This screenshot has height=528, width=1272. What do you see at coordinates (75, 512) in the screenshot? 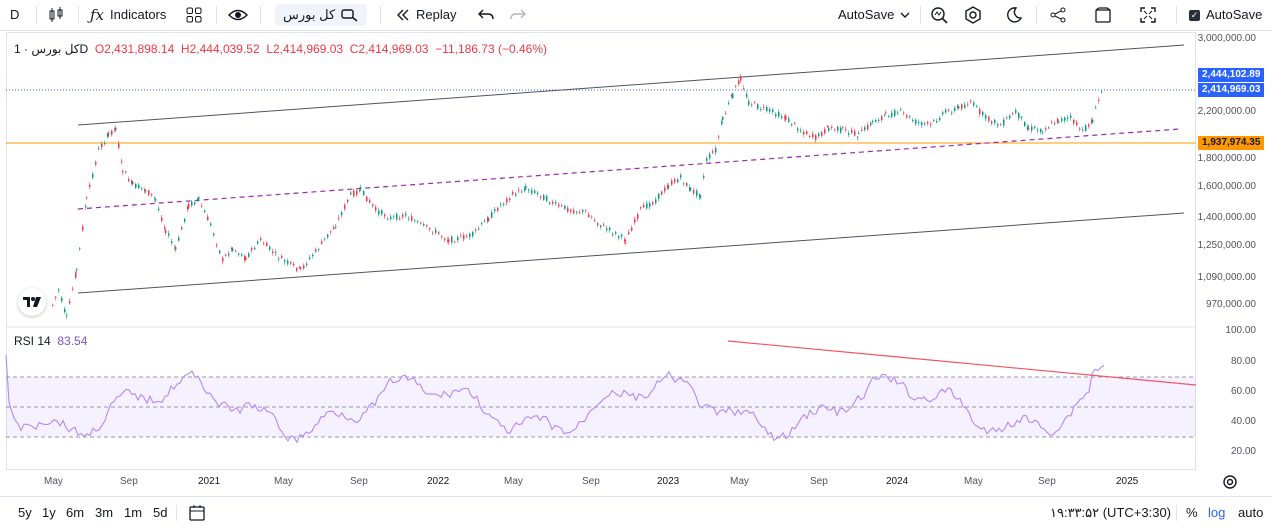
I see `range-6m-button: 6m` at bounding box center [75, 512].